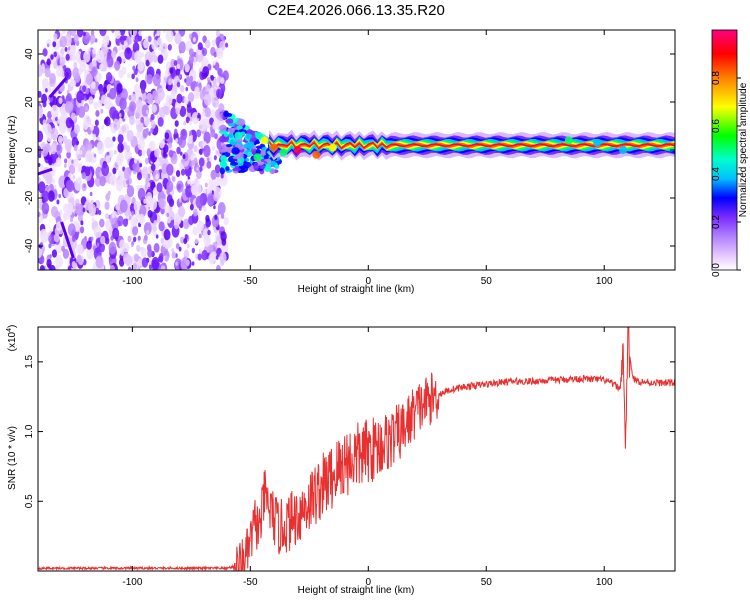 This screenshot has height=600, width=750. What do you see at coordinates (132, 582) in the screenshot?
I see `snr-x-tick-label-0: -100` at bounding box center [132, 582].